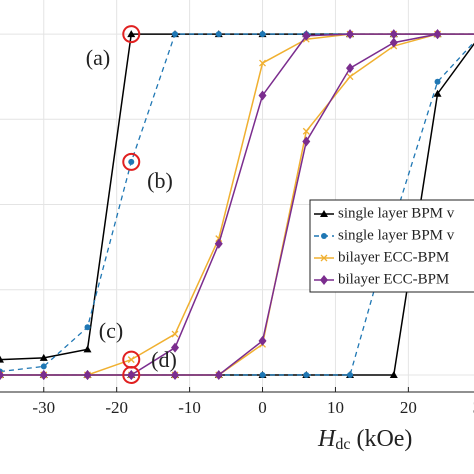 This screenshot has height=474, width=474. Describe the element at coordinates (189, 407) in the screenshot. I see `x-tick-label: -10` at that location.